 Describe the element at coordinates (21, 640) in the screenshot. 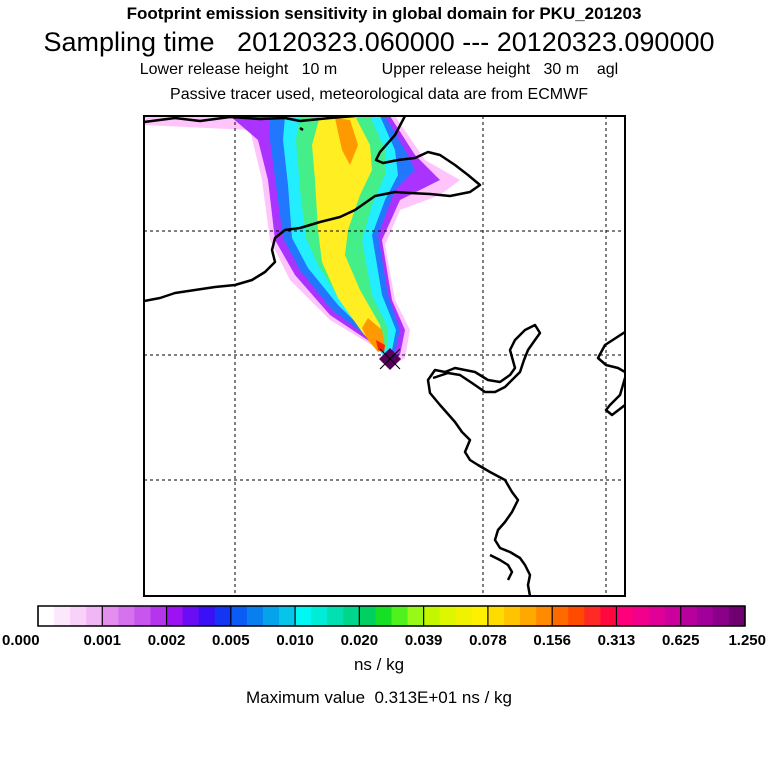

I see `colorbar-tick-label: 0.000` at that location.